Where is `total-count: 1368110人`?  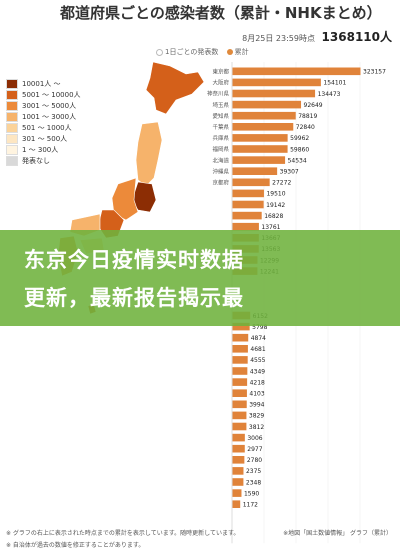 total-count: 1368110人 is located at coordinates (356, 37).